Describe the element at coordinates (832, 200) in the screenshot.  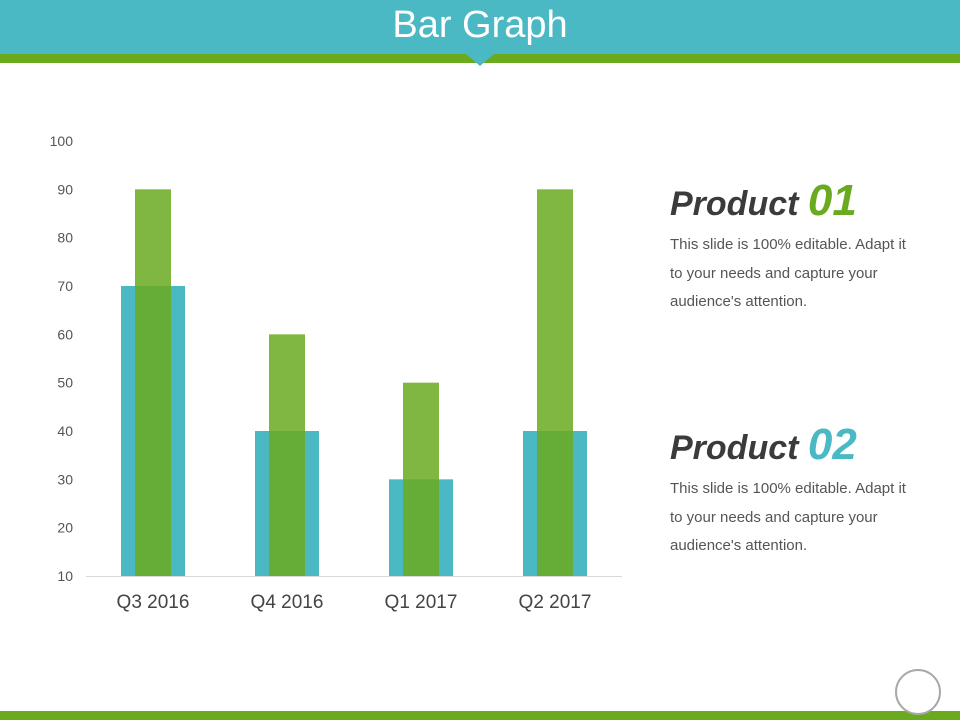
I see `product-number-1: 01` at that location.